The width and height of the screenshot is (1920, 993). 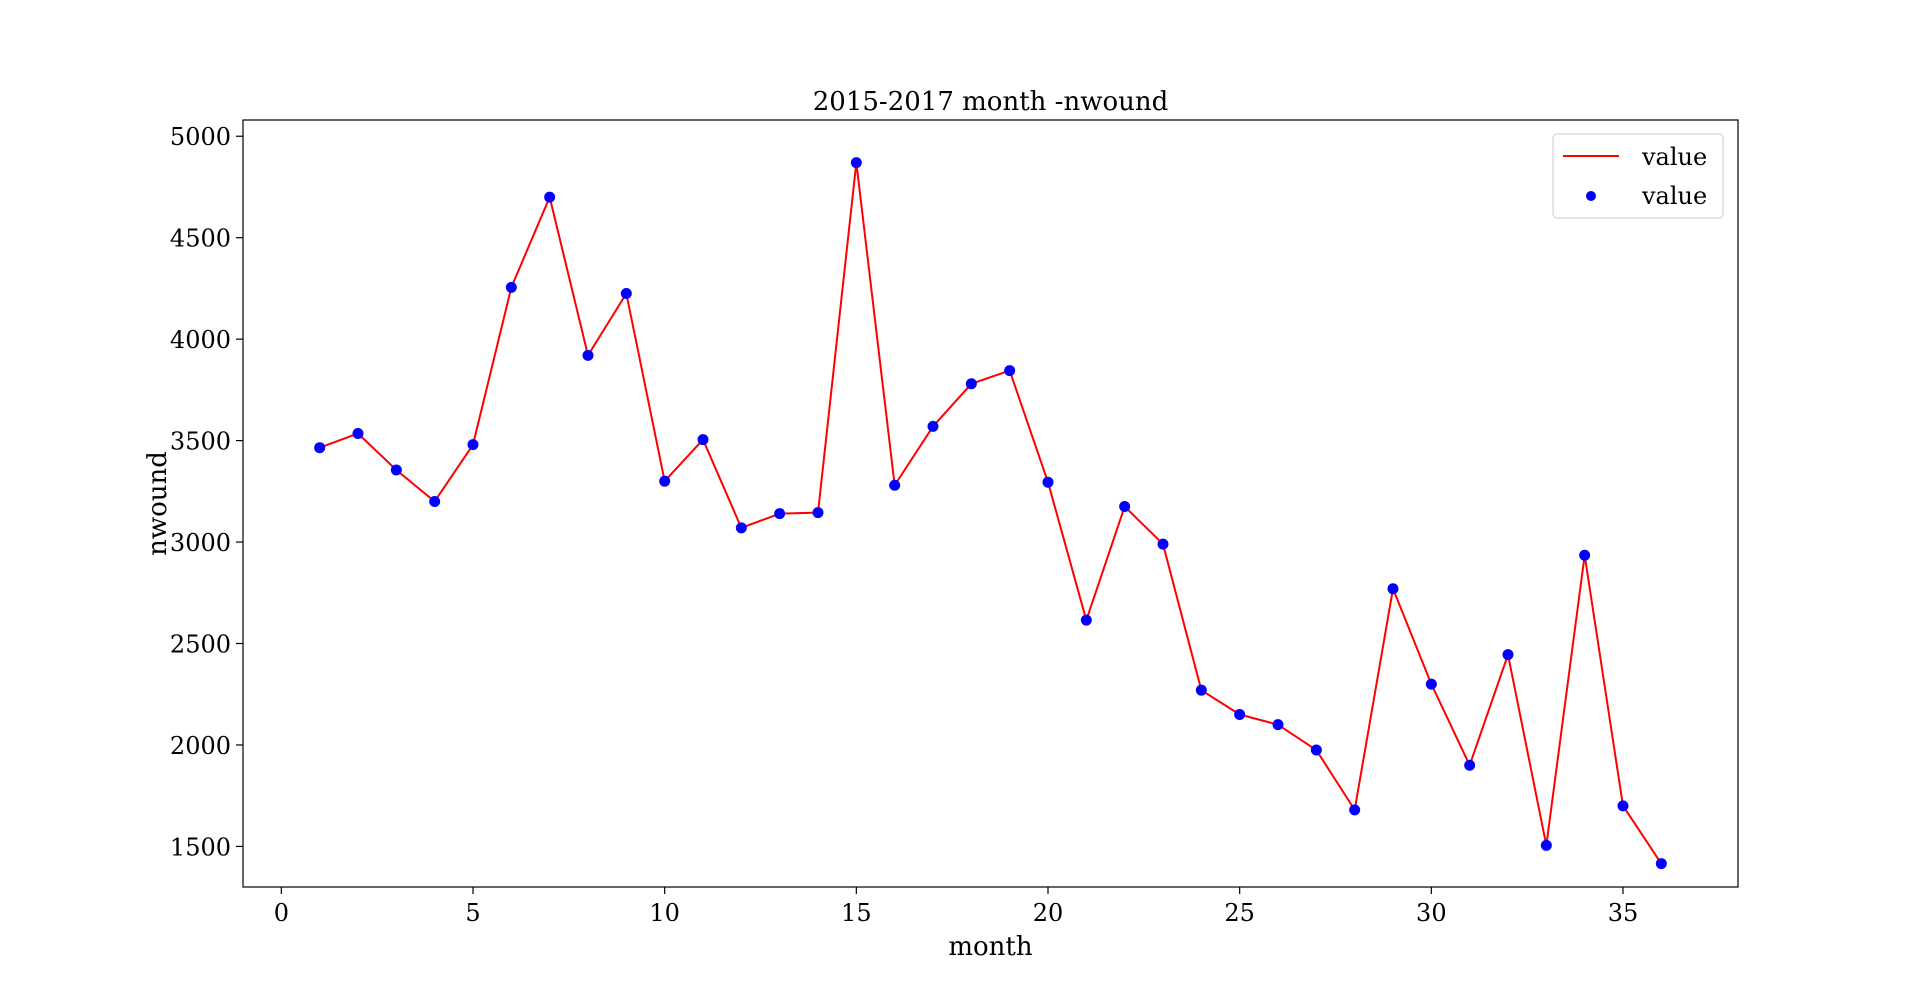 I want to click on y-tick-label: 2000, so click(x=200, y=746).